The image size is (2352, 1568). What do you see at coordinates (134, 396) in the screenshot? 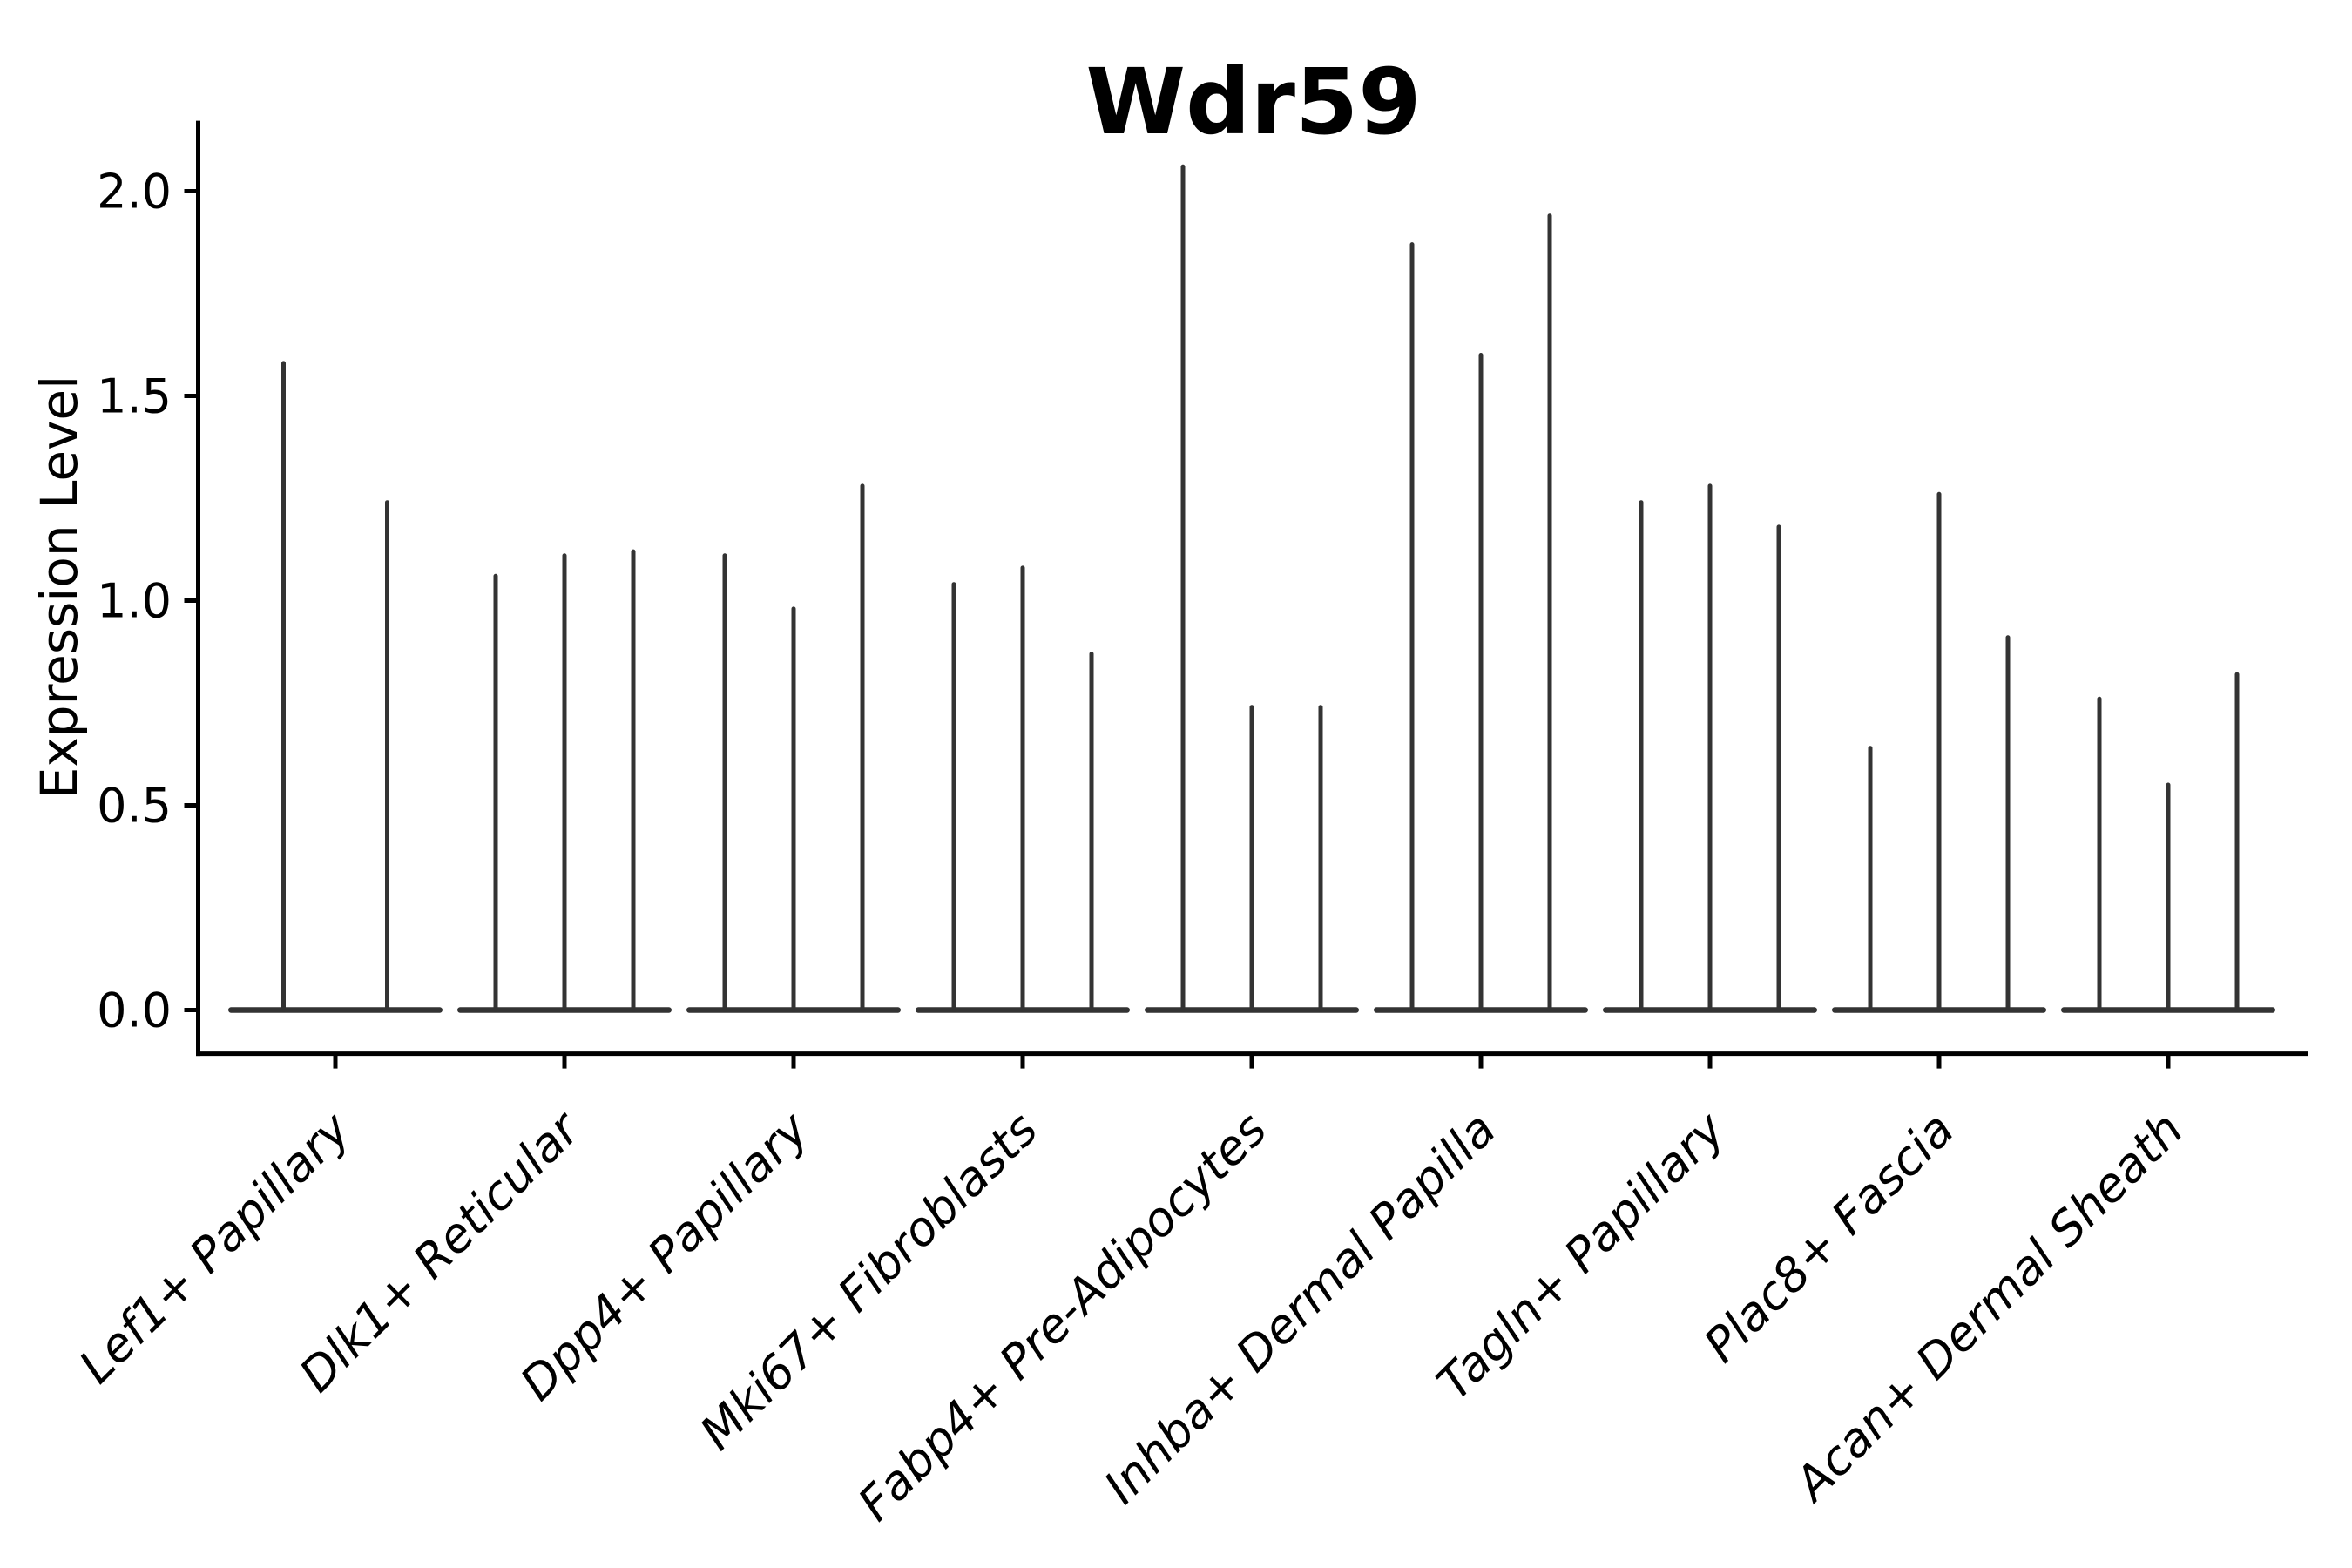
I see `y-tick-label: 1.5` at bounding box center [134, 396].